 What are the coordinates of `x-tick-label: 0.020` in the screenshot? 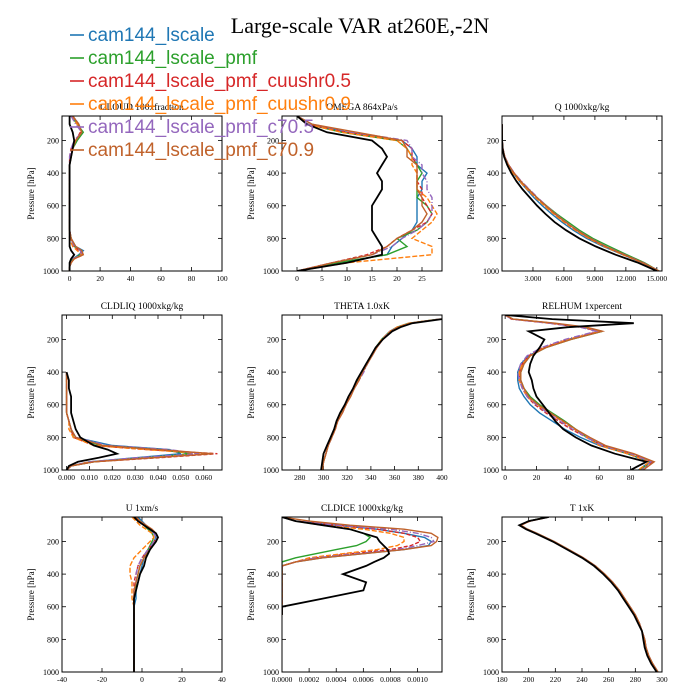 It's located at (112, 477).